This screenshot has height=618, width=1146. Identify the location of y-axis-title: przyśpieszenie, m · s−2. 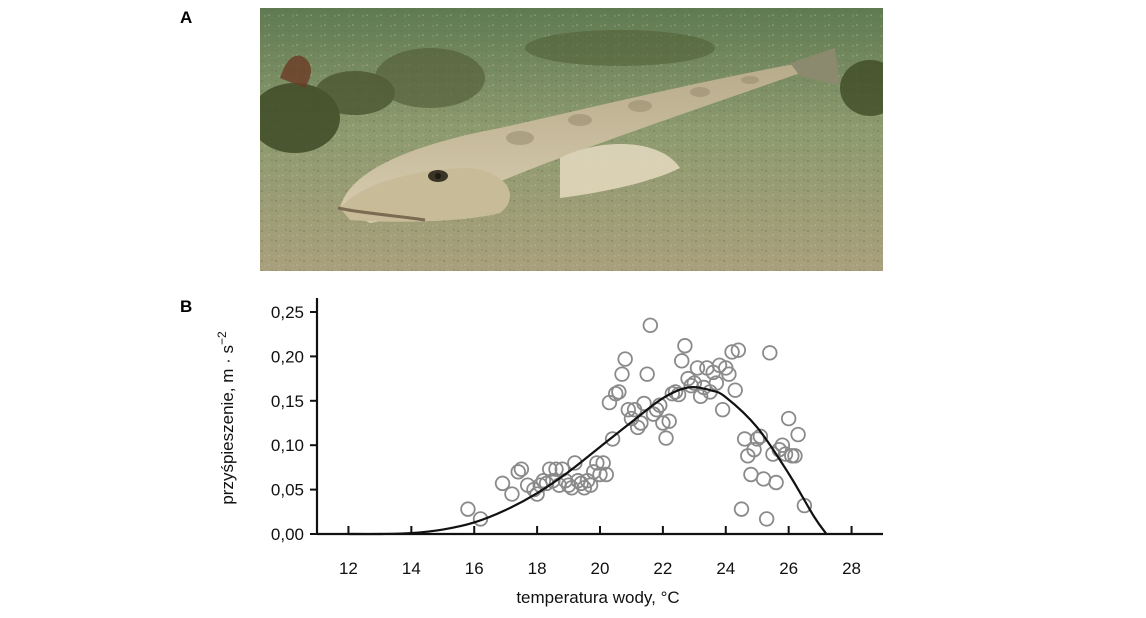
(226, 418).